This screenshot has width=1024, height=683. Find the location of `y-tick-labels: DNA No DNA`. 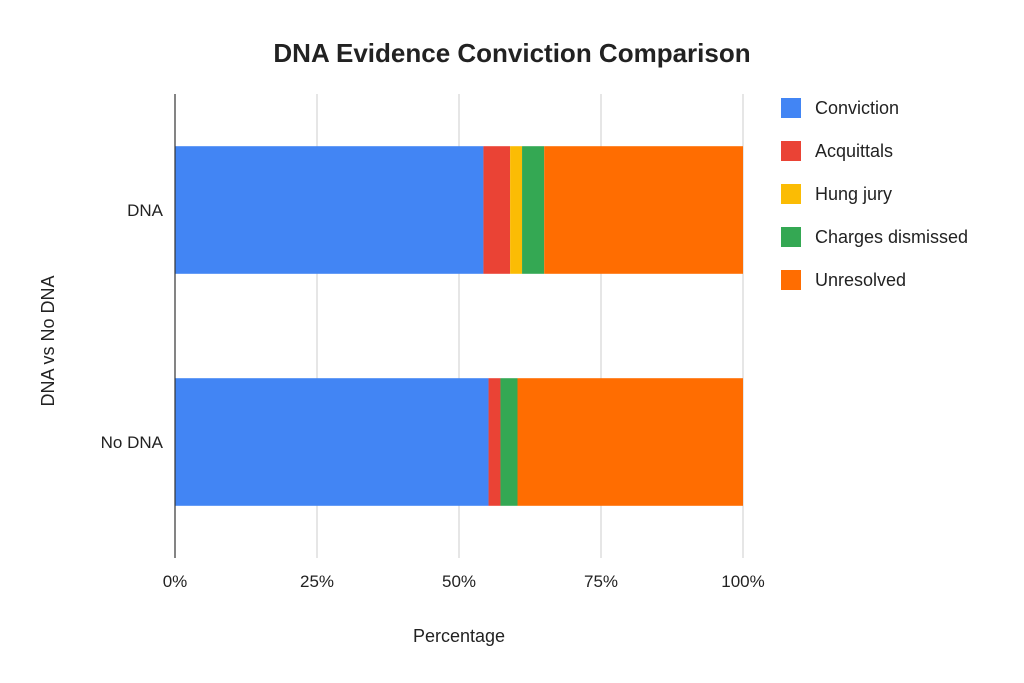

y-tick-labels: DNA No DNA is located at coordinates (132, 326).